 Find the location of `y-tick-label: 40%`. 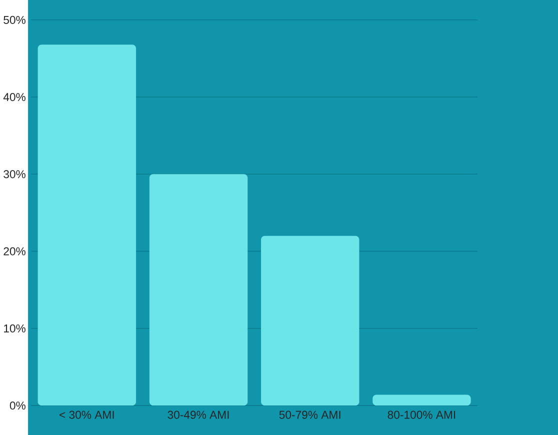

y-tick-label: 40% is located at coordinates (14, 97).